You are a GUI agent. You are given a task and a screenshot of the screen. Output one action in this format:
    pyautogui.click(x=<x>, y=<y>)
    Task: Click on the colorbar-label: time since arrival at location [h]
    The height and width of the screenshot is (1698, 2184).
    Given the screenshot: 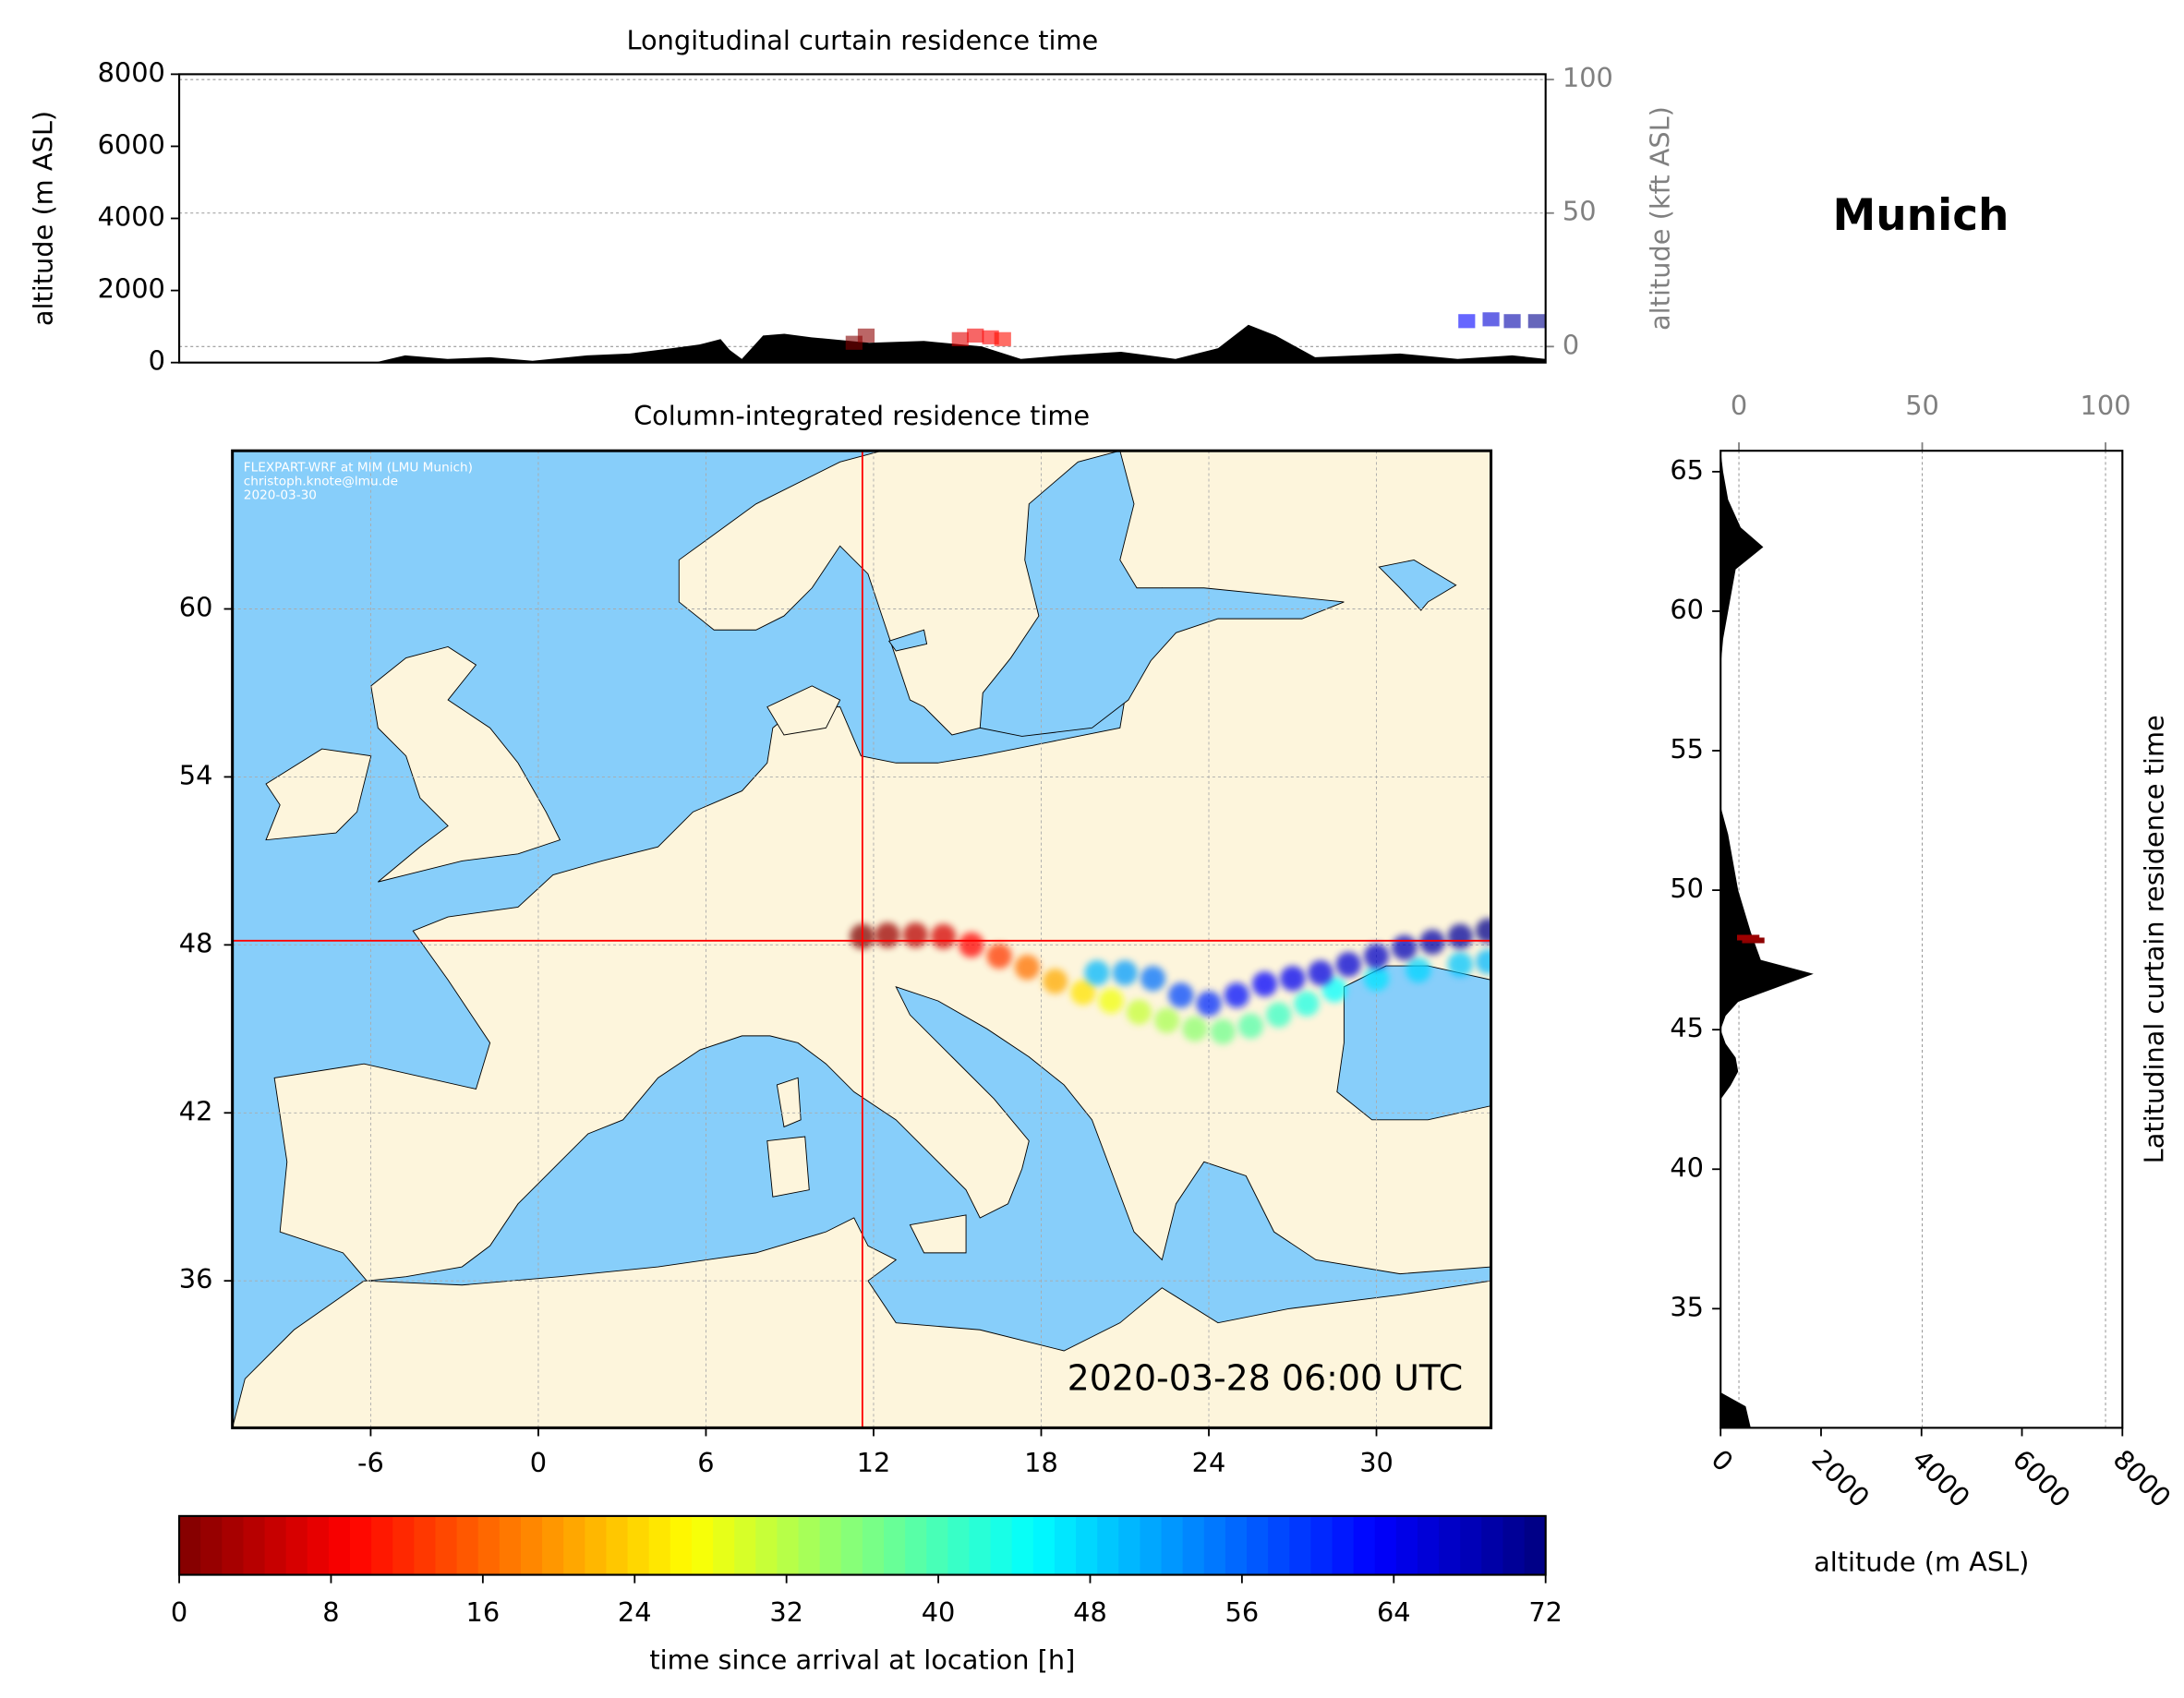 What is the action you would take?
    pyautogui.click(x=862, y=1660)
    